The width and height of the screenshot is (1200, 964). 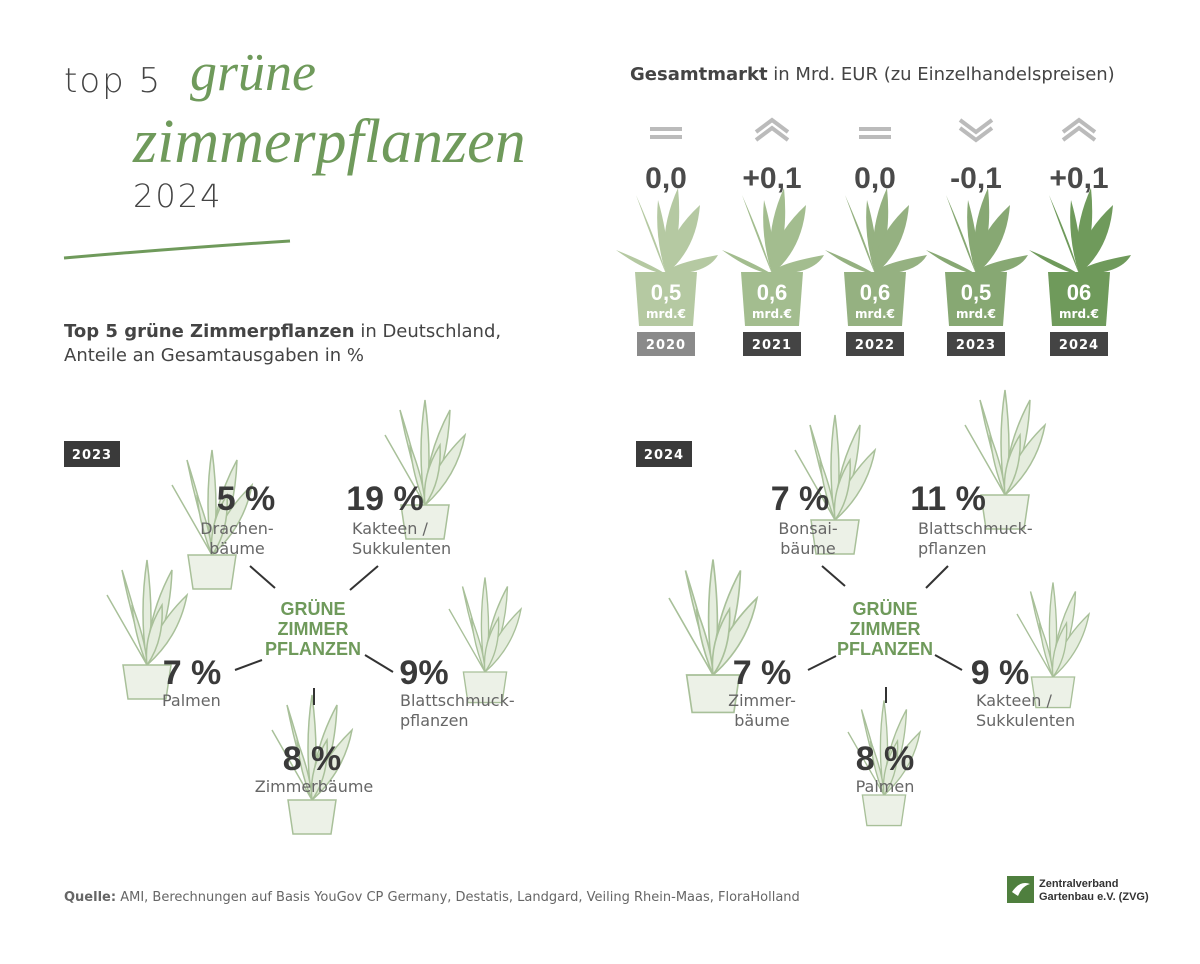 What do you see at coordinates (236, 528) in the screenshot?
I see `share-label: Drachen-` at bounding box center [236, 528].